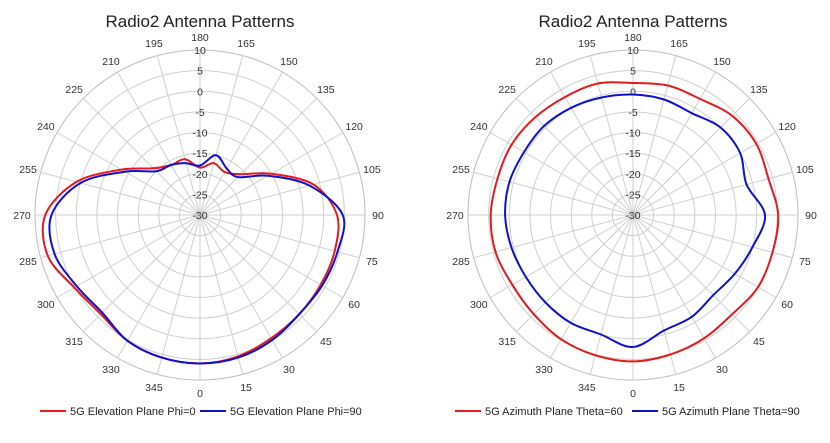 The image size is (830, 443). What do you see at coordinates (200, 72) in the screenshot?
I see `radial-tick-label: 5` at bounding box center [200, 72].